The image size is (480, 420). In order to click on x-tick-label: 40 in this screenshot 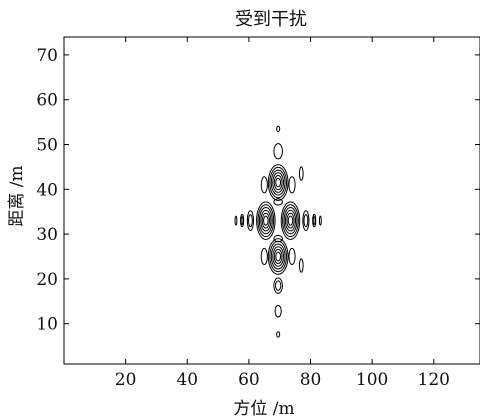, I will do `click(187, 380)`.